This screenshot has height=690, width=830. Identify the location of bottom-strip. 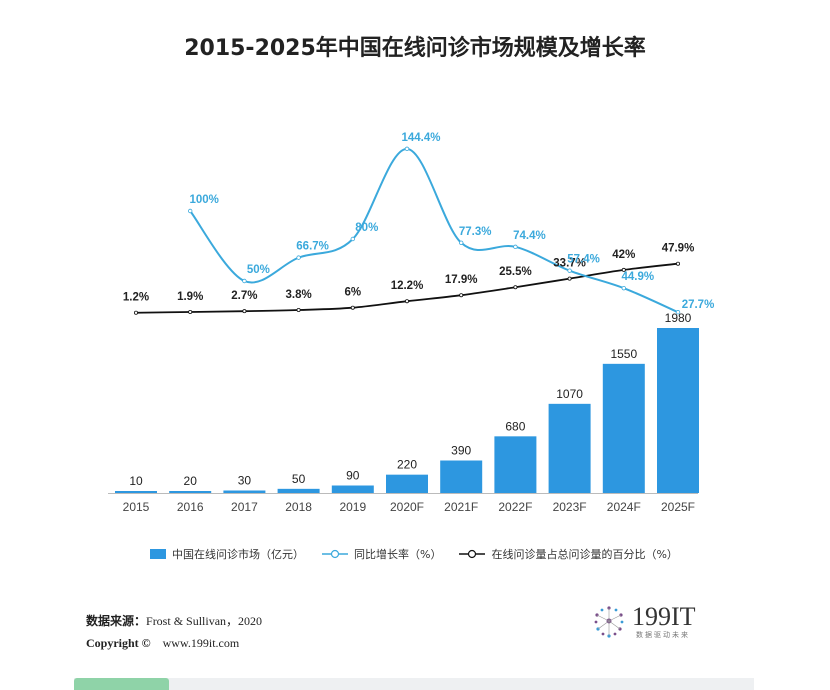
(414, 684).